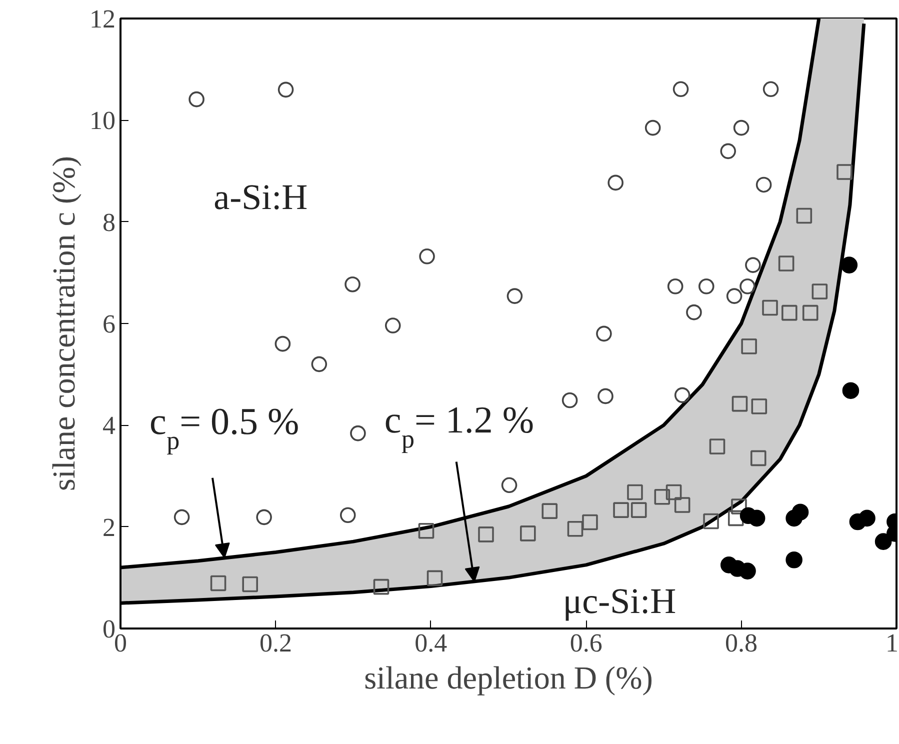  Describe the element at coordinates (64, 323) in the screenshot. I see `y-axis-title: silane concentration c (%)` at that location.